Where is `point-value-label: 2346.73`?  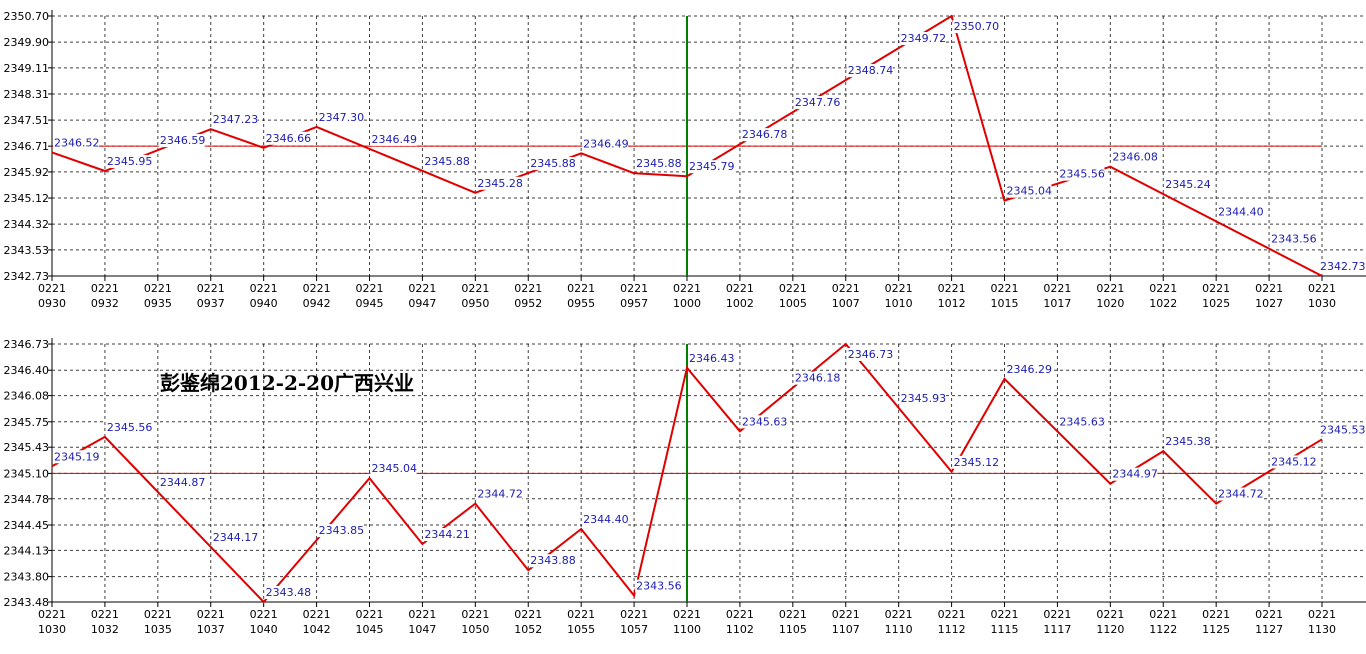 point-value-label: 2346.73 is located at coordinates (871, 354).